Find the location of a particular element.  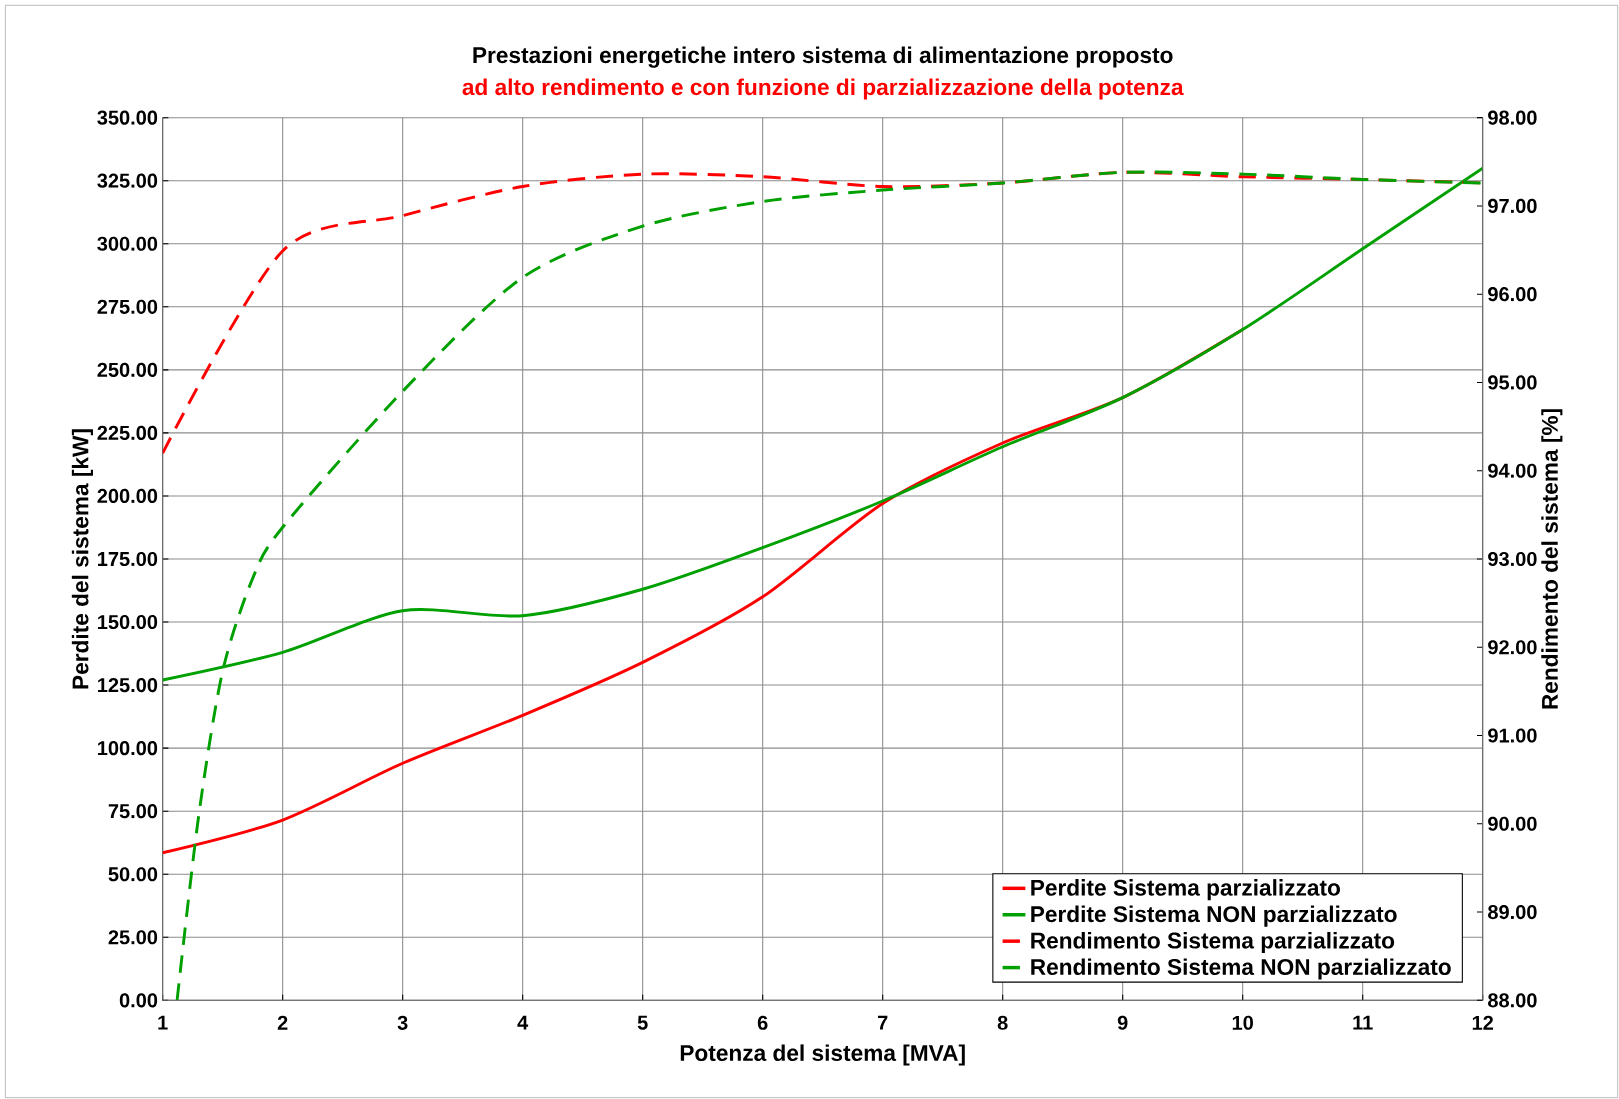

x-axis-title: Potenza del sistema [MVA] is located at coordinates (822, 1055).